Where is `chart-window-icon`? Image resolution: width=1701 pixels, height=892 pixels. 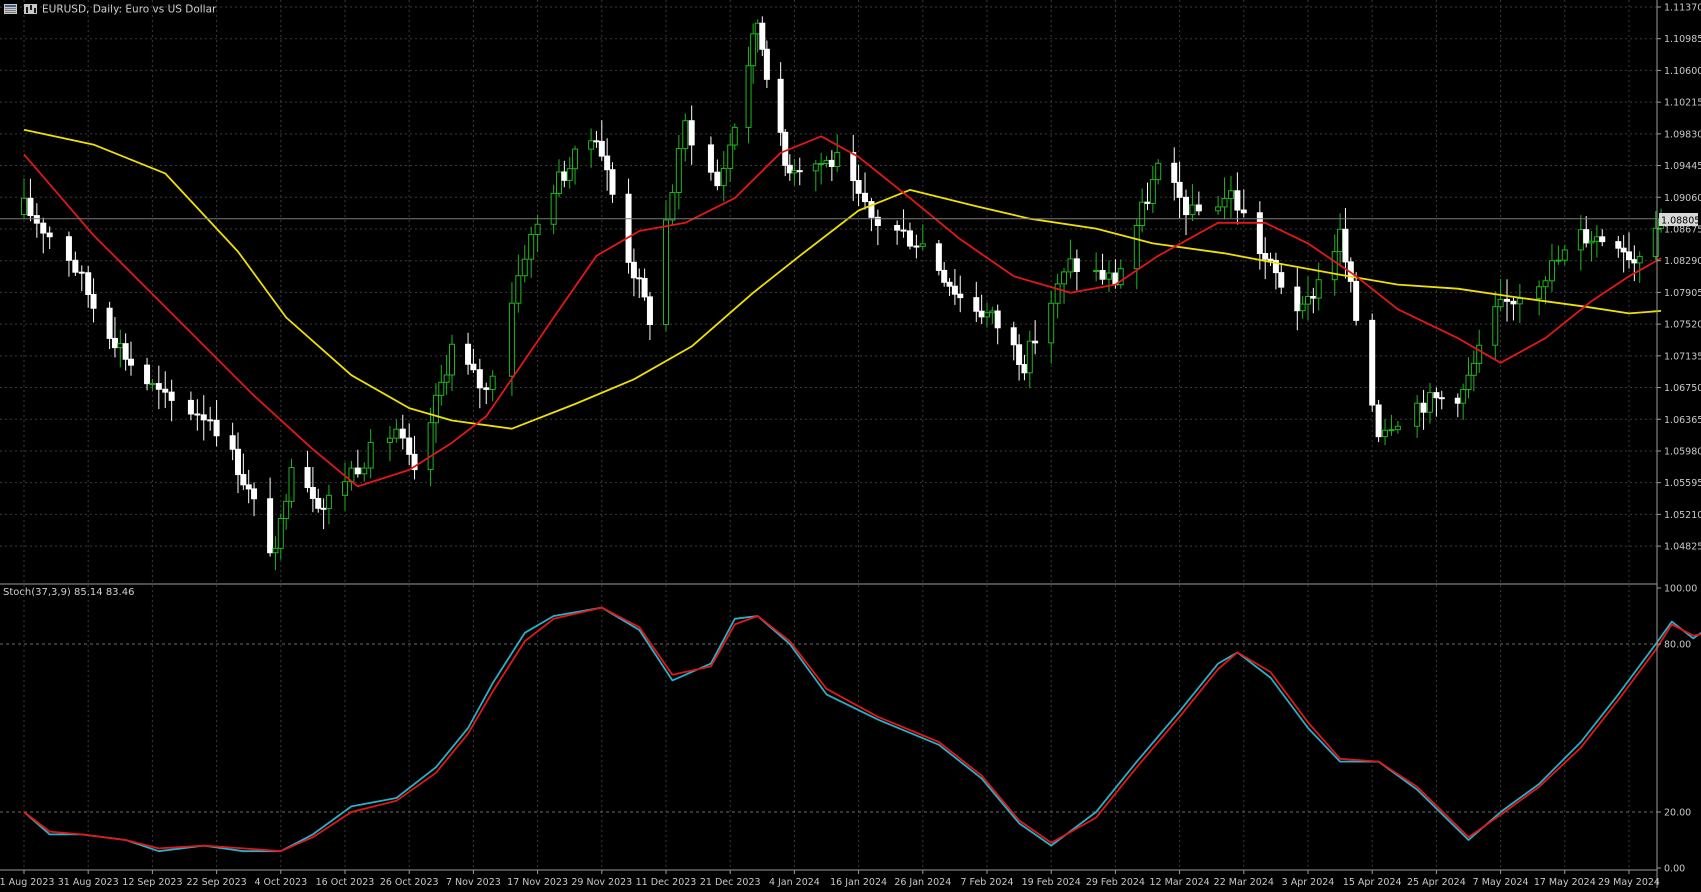 chart-window-icon is located at coordinates (10, 9).